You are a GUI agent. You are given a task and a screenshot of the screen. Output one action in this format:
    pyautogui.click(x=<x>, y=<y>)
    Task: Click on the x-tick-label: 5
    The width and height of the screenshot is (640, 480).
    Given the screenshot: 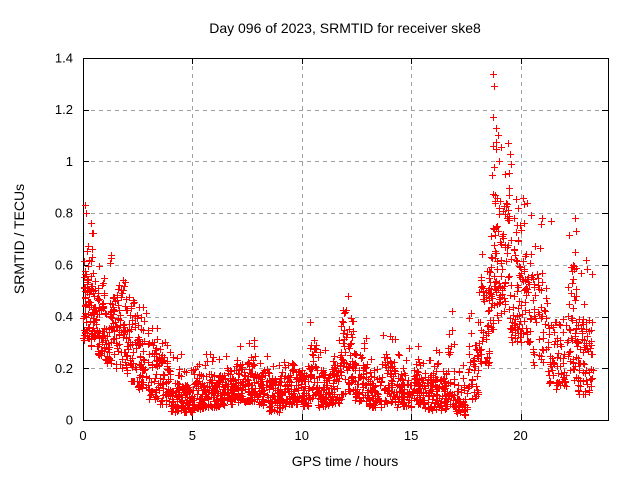 What is the action you would take?
    pyautogui.click(x=192, y=435)
    